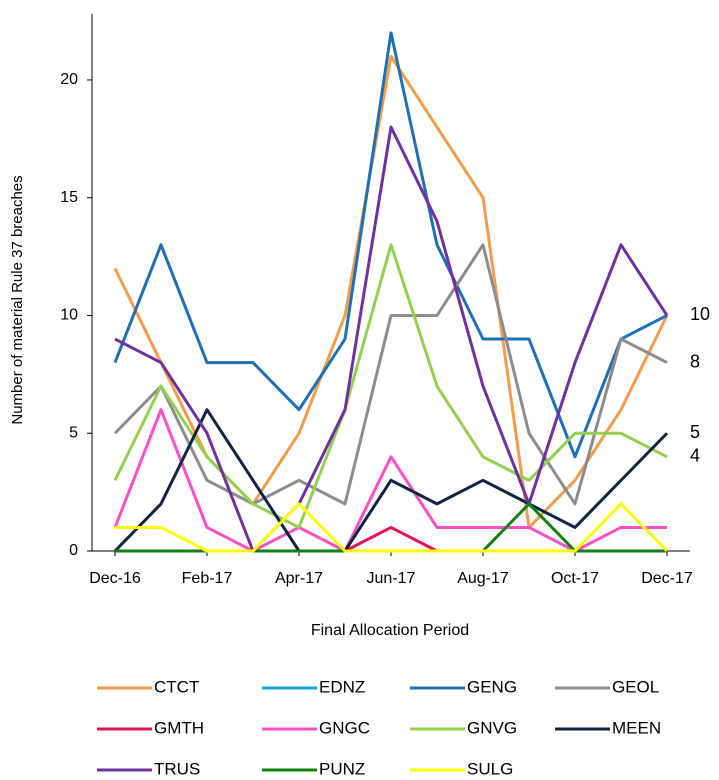 The image size is (719, 780). I want to click on legend-label: GEOL, so click(635, 686).